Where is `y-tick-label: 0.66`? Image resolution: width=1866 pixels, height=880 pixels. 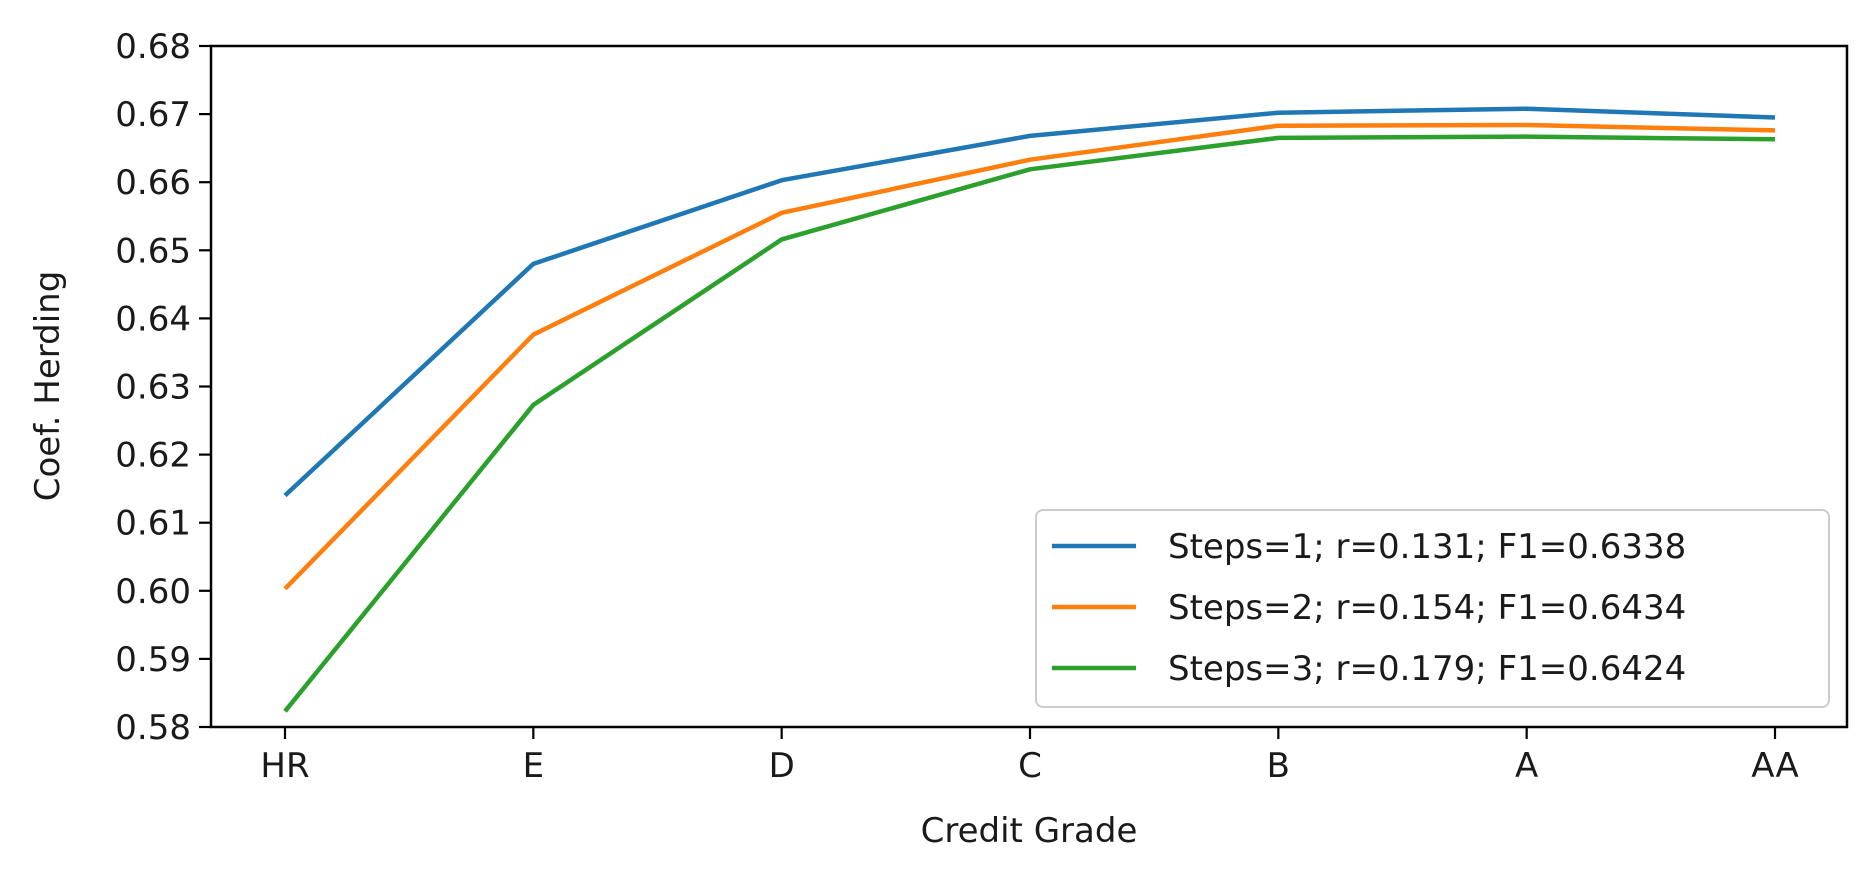
y-tick-label: 0.66 is located at coordinates (153, 183).